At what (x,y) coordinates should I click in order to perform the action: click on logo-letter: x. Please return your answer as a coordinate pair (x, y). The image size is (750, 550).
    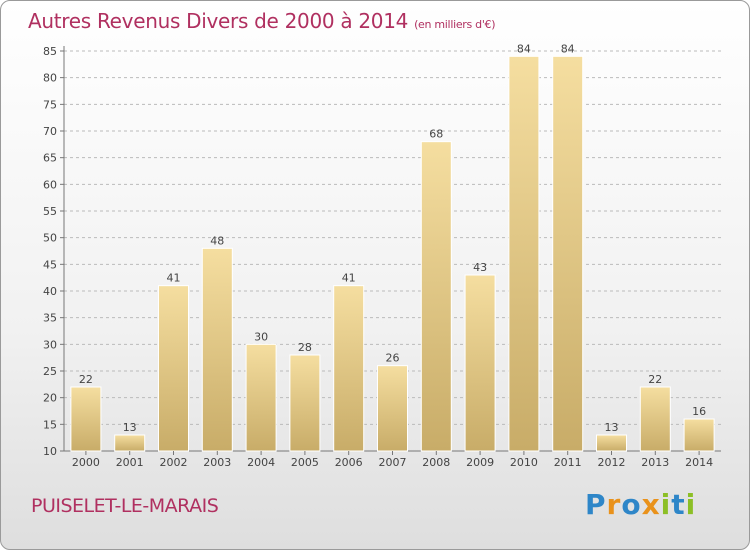
    Looking at the image, I should click on (651, 504).